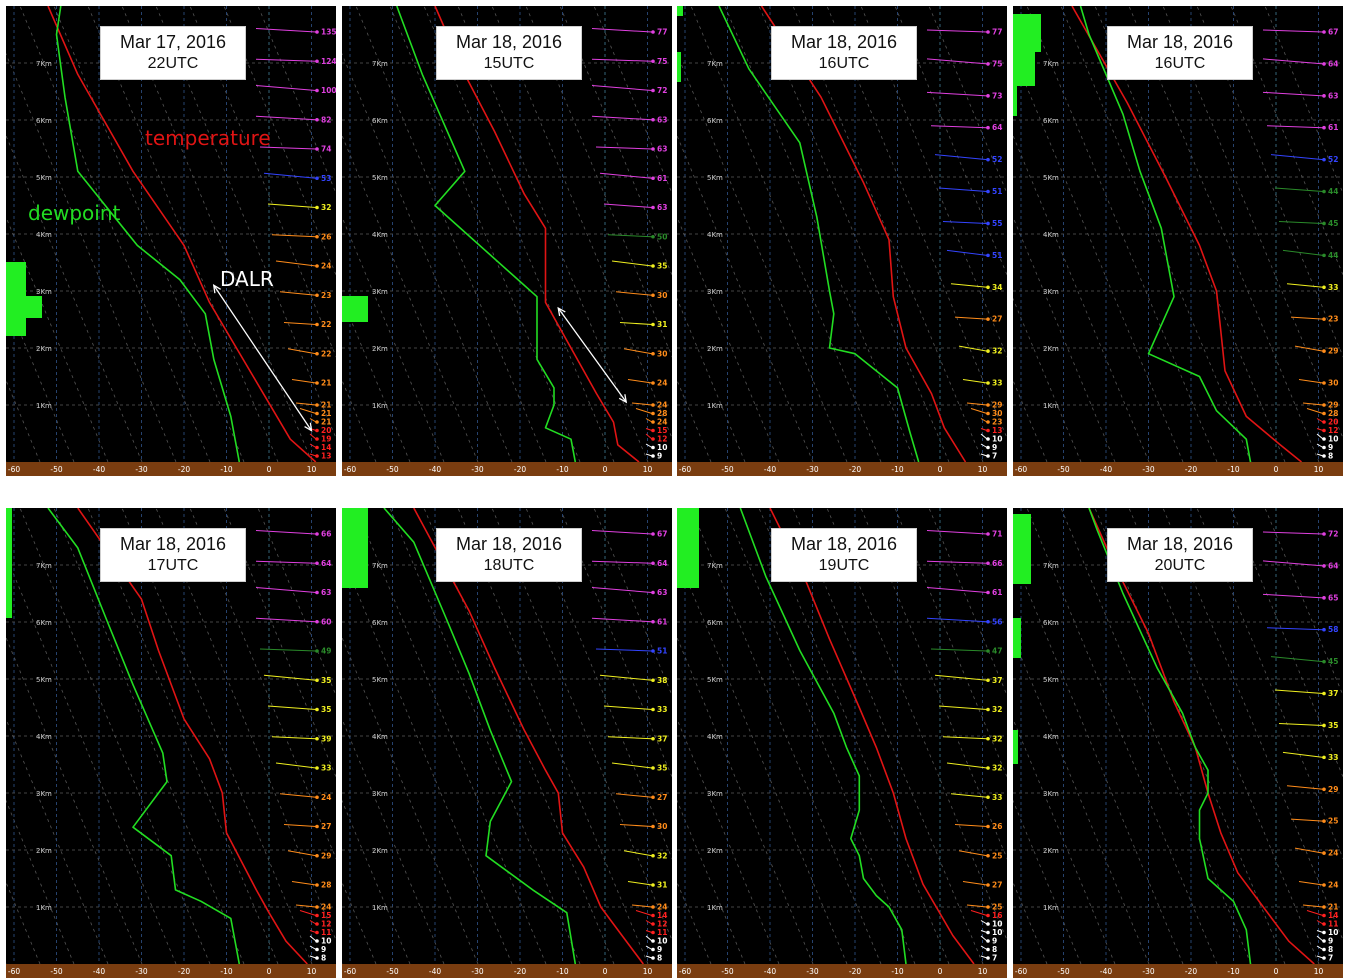 The width and height of the screenshot is (1345, 978). I want to click on wind-speed-label: 75, so click(997, 63).